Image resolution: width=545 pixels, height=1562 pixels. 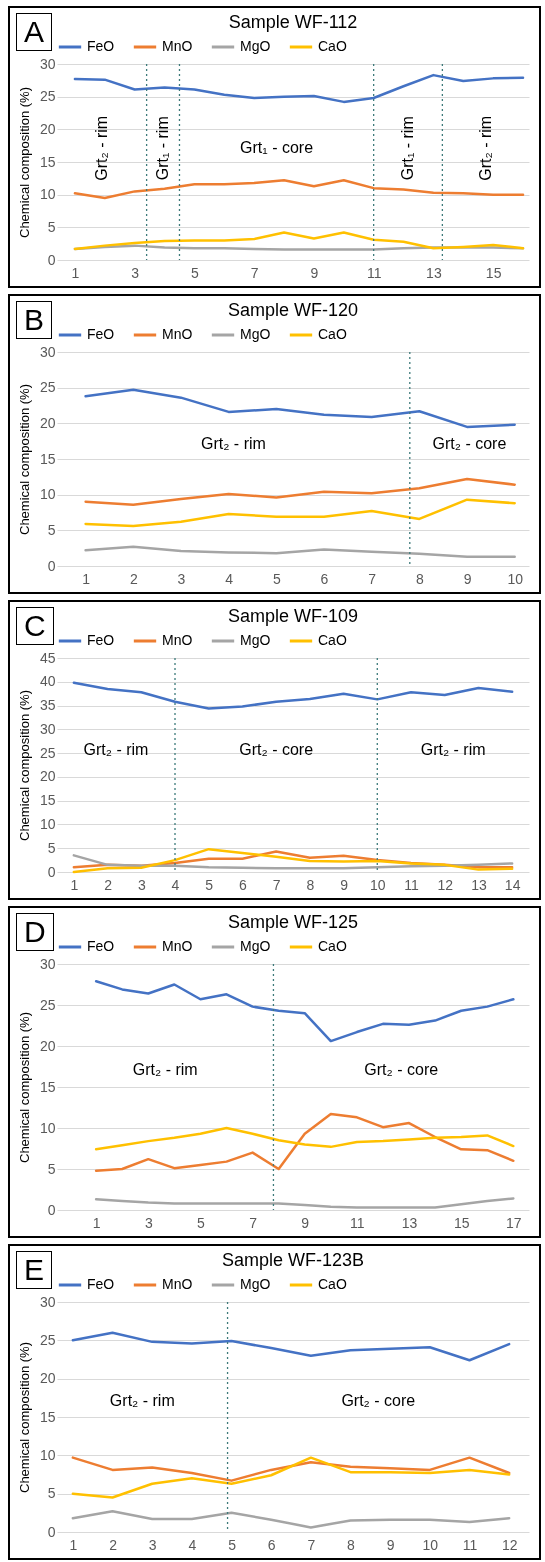 What do you see at coordinates (34, 32) in the screenshot?
I see `text: A` at bounding box center [34, 32].